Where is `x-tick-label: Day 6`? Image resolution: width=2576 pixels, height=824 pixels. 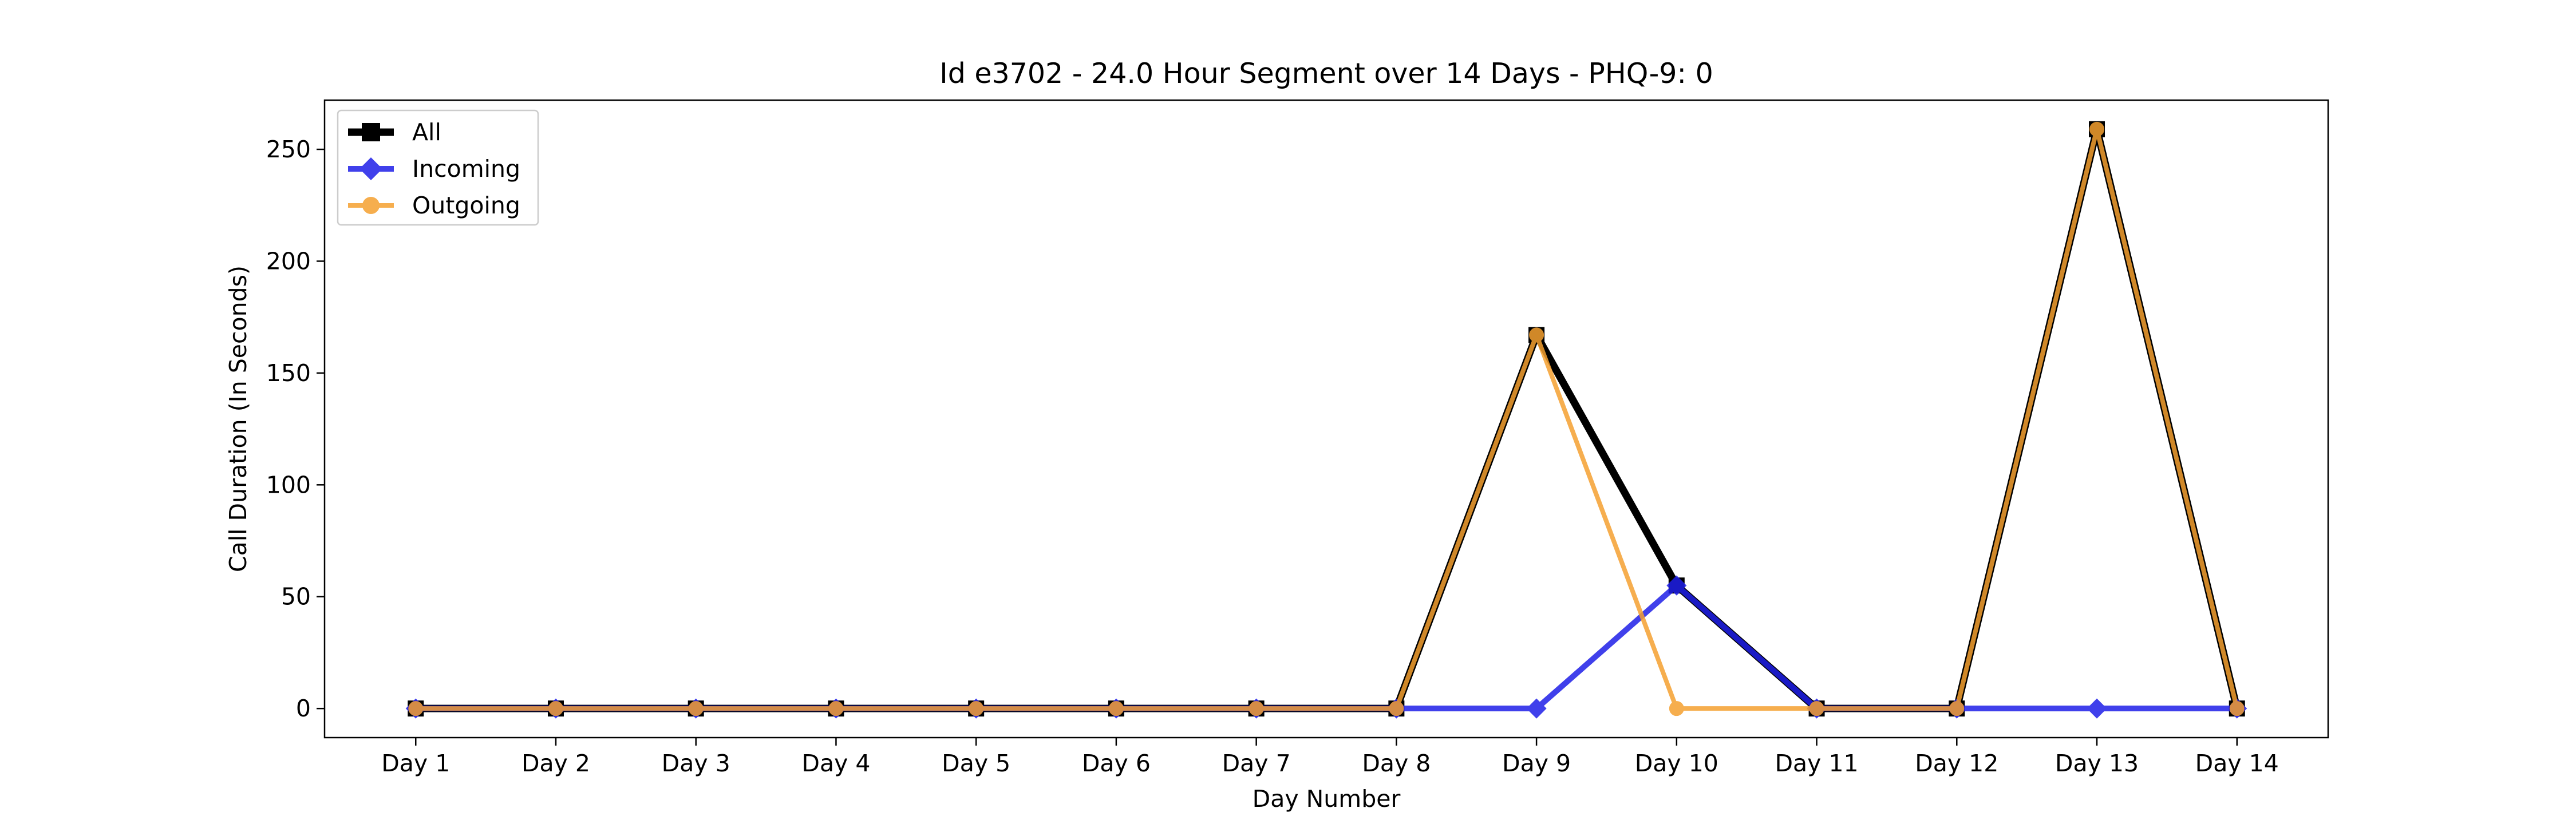
x-tick-label: Day 6 is located at coordinates (1116, 763).